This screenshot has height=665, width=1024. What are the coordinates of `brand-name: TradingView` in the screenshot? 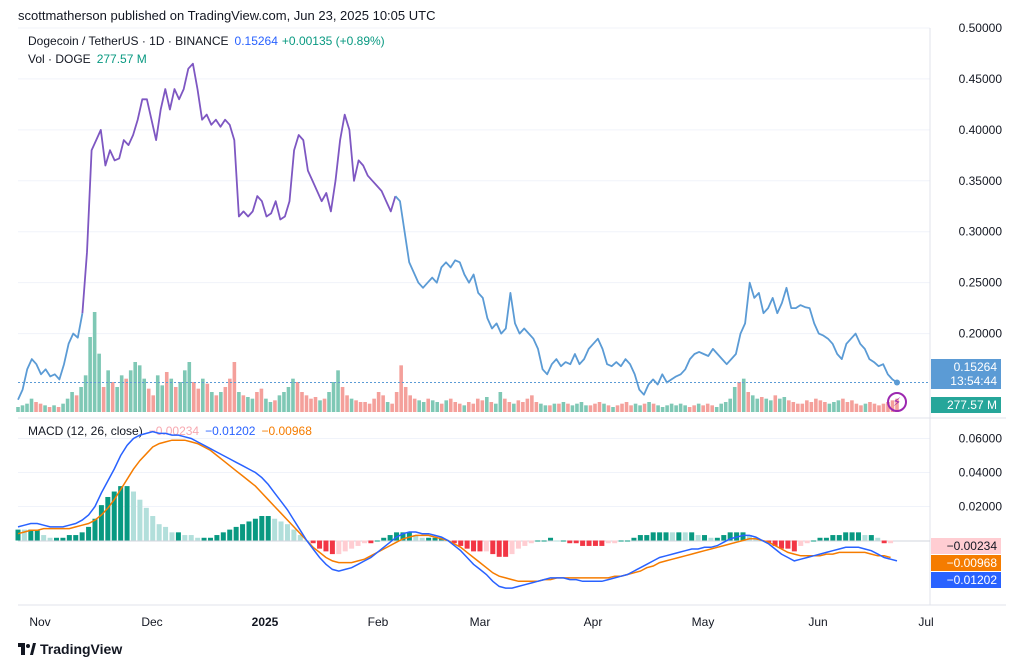 It's located at (81, 649).